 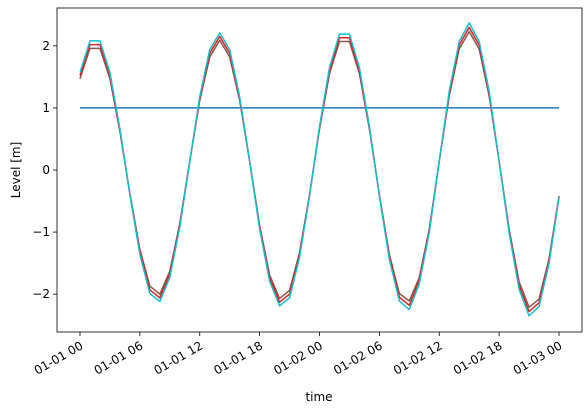 What do you see at coordinates (478, 357) in the screenshot?
I see `x-tick-label: 01-02 18` at bounding box center [478, 357].